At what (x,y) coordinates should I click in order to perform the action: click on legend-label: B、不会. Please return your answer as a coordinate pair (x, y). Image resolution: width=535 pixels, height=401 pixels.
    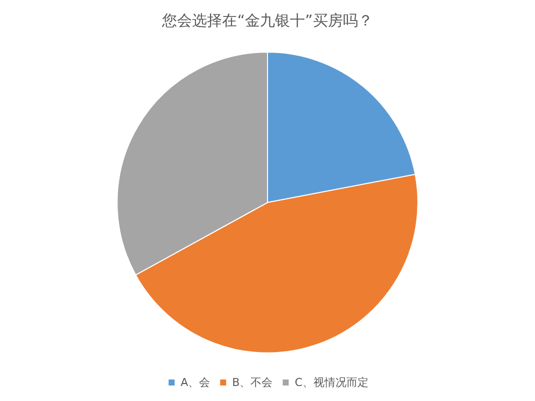
    Looking at the image, I should click on (252, 382).